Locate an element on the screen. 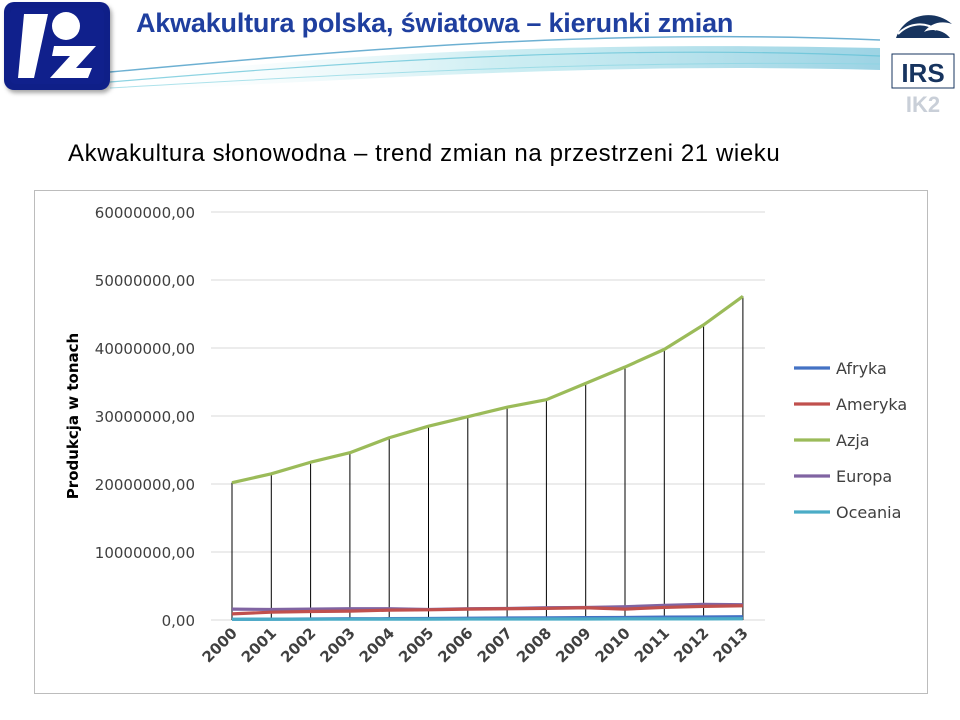 The height and width of the screenshot is (720, 960). y-tick-label: 60000000,00 is located at coordinates (145, 213).